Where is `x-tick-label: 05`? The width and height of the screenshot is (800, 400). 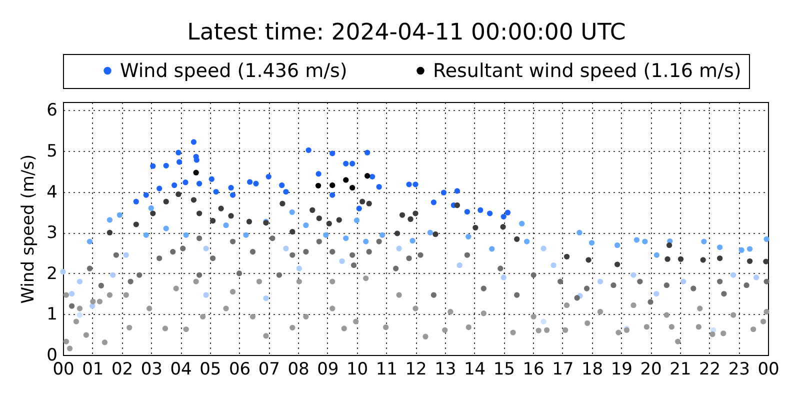
x-tick-label: 05 is located at coordinates (211, 370).